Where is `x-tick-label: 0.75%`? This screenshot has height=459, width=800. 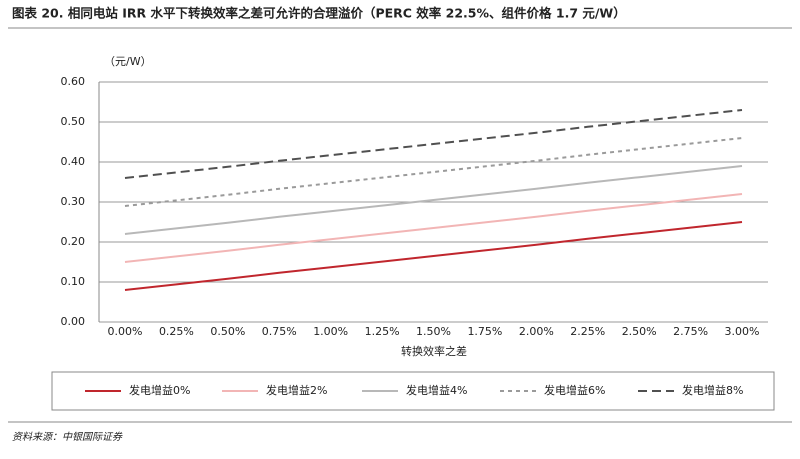 x-tick-label: 0.75% is located at coordinates (279, 331).